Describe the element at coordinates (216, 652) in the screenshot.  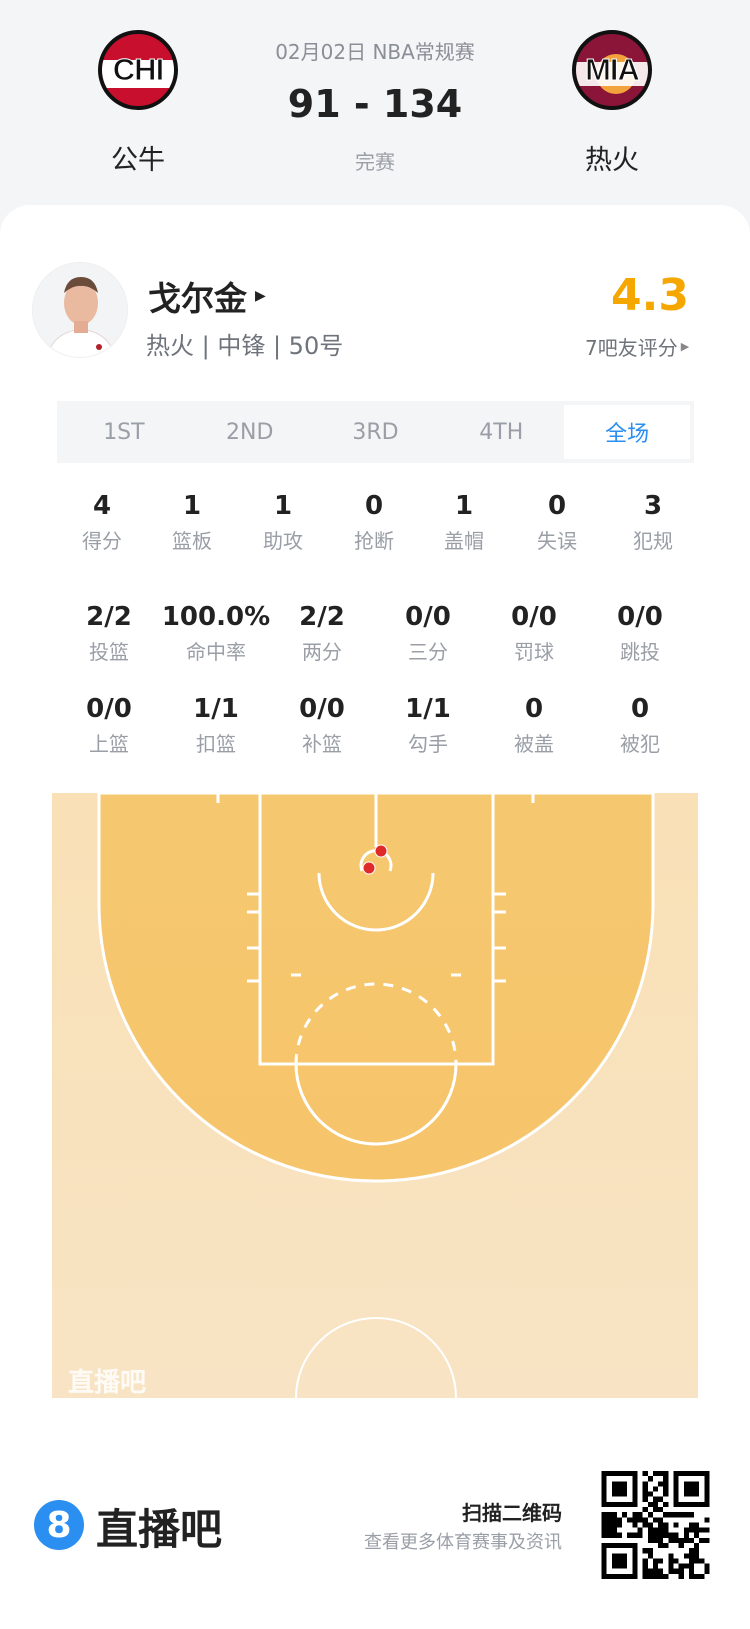
I see `stat-label: 命中率` at that location.